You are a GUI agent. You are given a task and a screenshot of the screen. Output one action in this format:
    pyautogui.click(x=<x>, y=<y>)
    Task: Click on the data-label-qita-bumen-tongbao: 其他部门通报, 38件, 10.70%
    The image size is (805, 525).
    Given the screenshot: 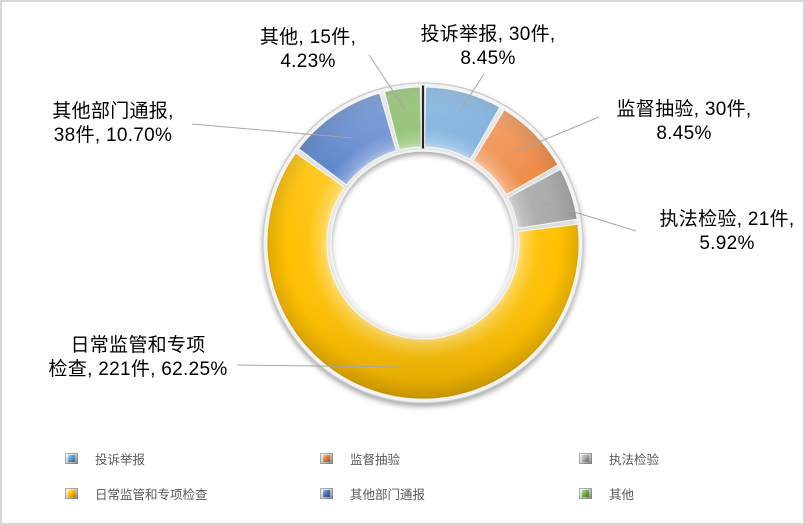 What is the action you would take?
    pyautogui.click(x=113, y=124)
    